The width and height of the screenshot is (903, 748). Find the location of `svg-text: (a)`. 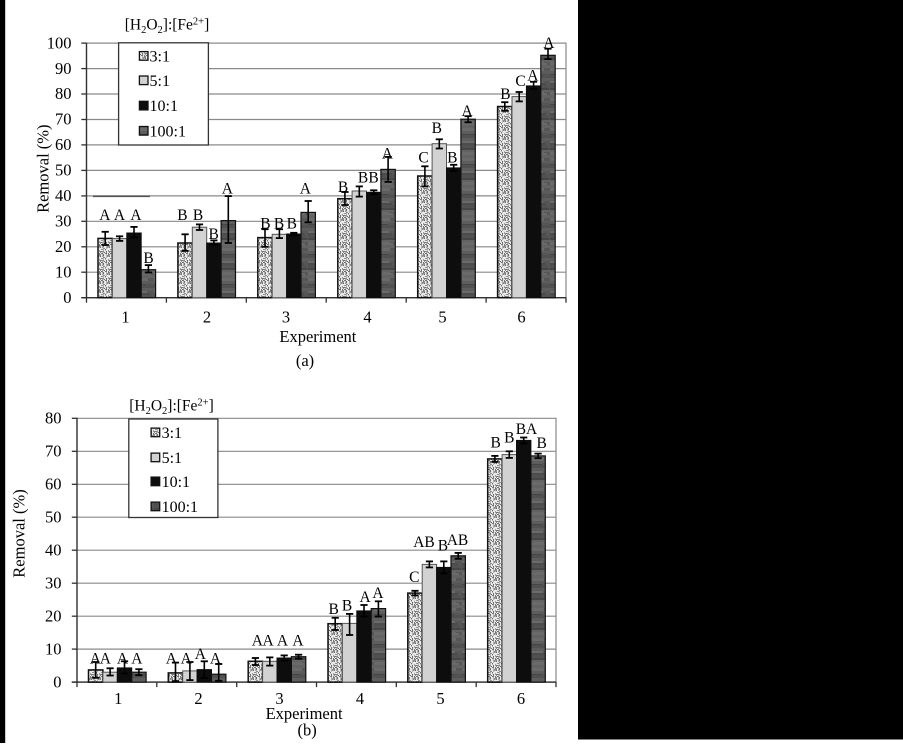

svg-text: (a) is located at coordinates (305, 360).